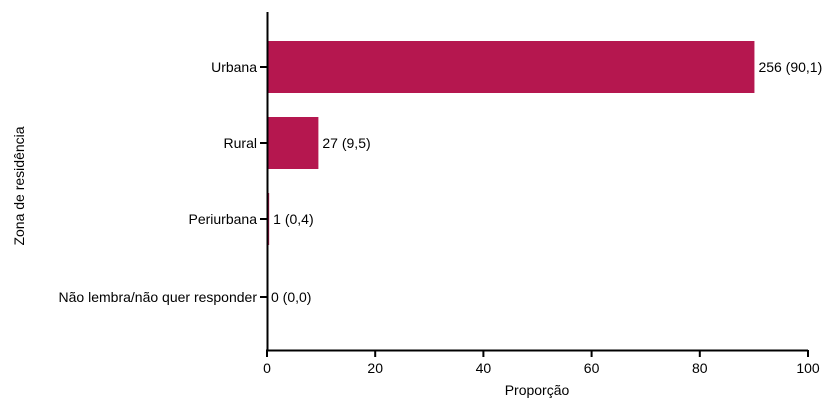 The image size is (829, 407). Describe the element at coordinates (19, 185) in the screenshot. I see `y-axis-title: Zona de residência` at that location.